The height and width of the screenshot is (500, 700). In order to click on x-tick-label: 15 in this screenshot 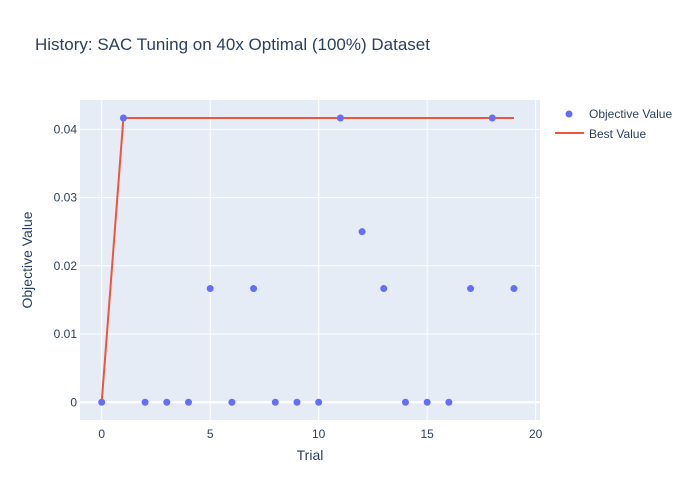, I will do `click(427, 434)`.